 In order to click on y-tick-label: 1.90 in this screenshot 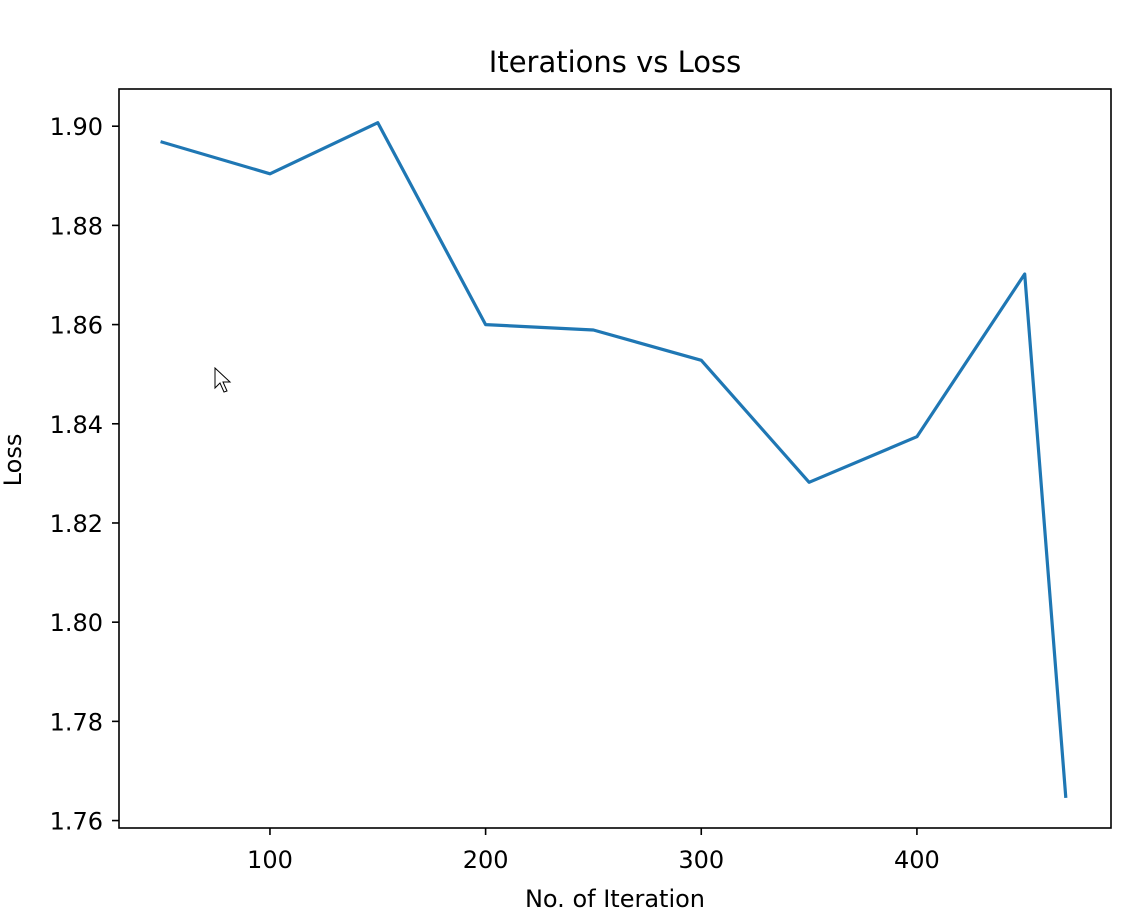, I will do `click(76, 127)`.